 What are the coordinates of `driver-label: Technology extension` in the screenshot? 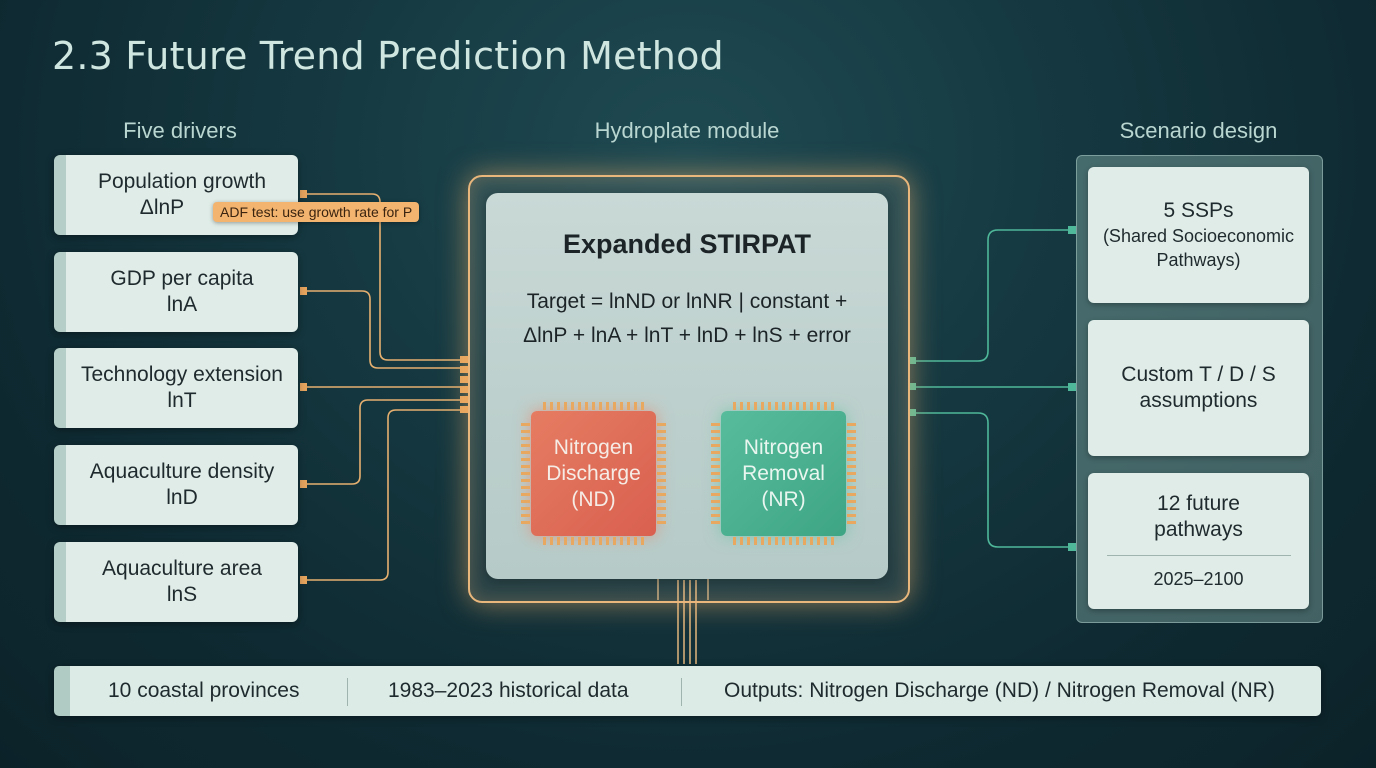 It's located at (182, 374).